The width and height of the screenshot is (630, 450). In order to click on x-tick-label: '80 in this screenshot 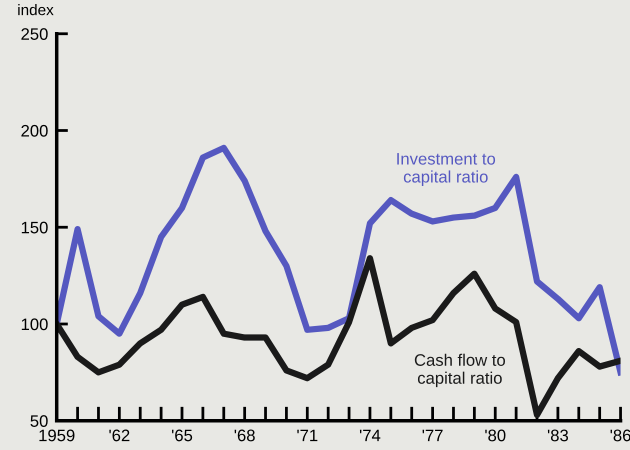, I will do `click(495, 436)`.